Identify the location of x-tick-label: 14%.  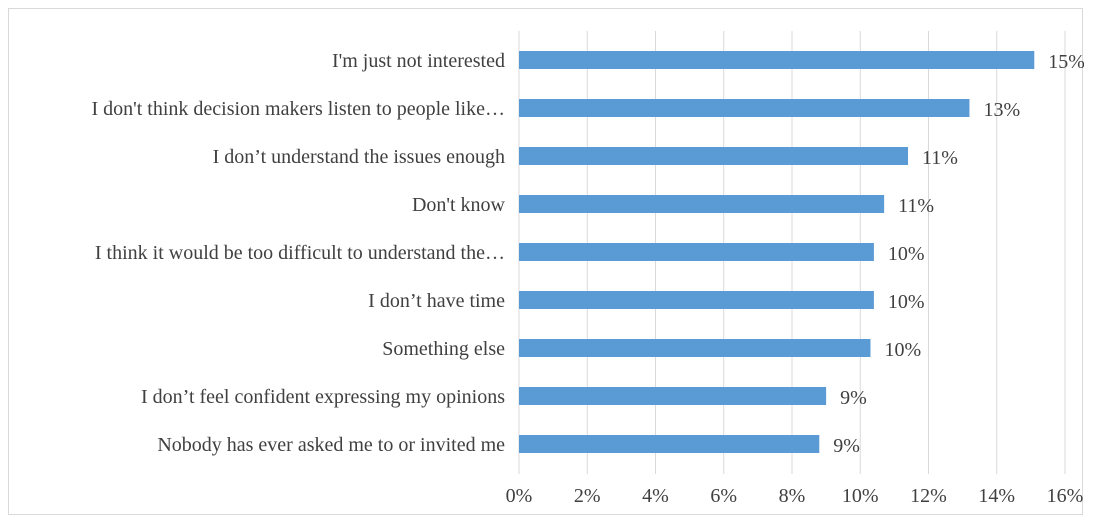
(996, 496).